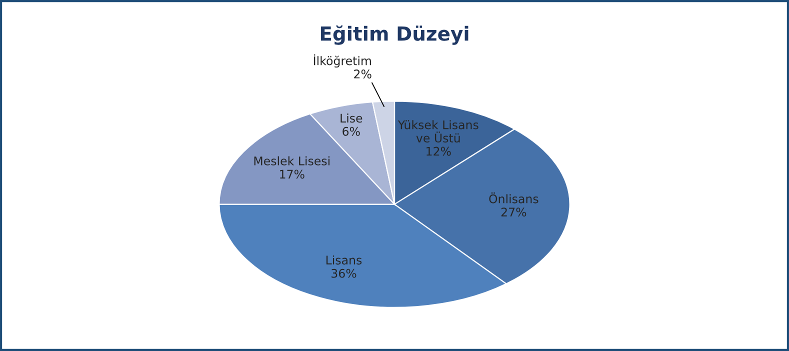 The height and width of the screenshot is (351, 789). Describe the element at coordinates (513, 198) in the screenshot. I see `slice-label: Önlisans` at that location.